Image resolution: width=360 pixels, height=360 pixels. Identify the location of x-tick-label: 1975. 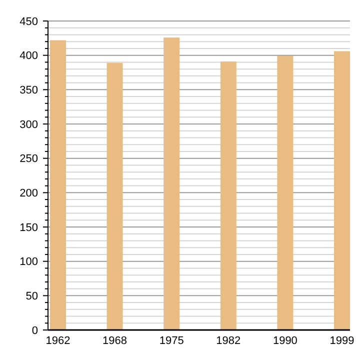
(171, 341).